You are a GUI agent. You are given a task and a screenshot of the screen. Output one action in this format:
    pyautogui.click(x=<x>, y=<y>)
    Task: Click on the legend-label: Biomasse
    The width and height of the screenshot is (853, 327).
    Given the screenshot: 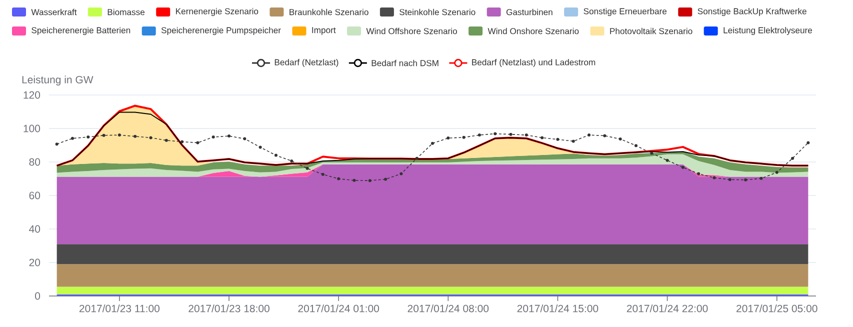 What is the action you would take?
    pyautogui.click(x=126, y=12)
    